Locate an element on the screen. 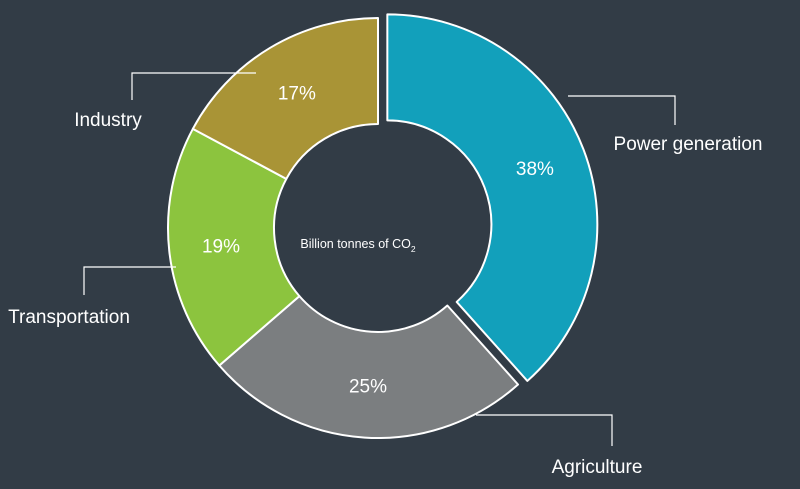 The width and height of the screenshot is (800, 489). center-label: Billion tonnes of CO2 is located at coordinates (357, 245).